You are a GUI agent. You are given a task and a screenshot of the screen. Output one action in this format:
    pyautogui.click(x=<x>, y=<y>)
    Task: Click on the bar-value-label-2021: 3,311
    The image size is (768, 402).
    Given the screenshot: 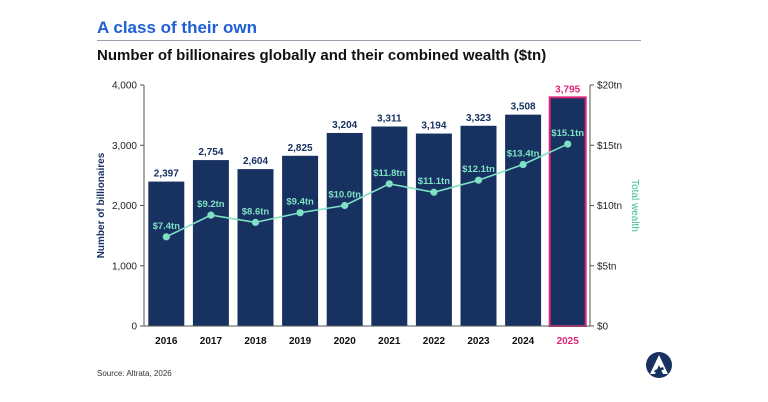 What is the action you would take?
    pyautogui.click(x=389, y=119)
    